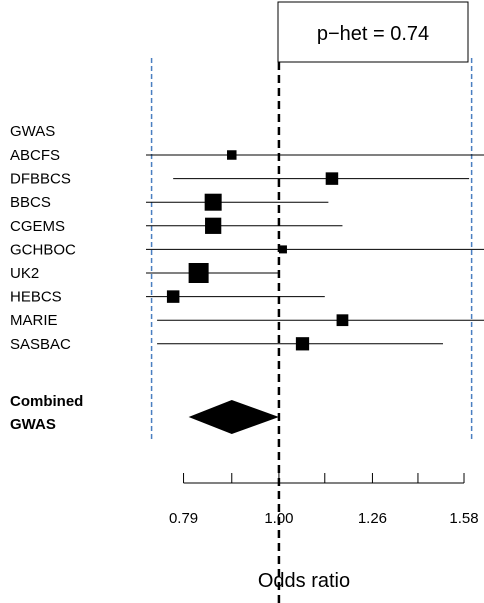  What do you see at coordinates (43, 249) in the screenshot?
I see `study-label-gchboc: GCHBOC` at bounding box center [43, 249].